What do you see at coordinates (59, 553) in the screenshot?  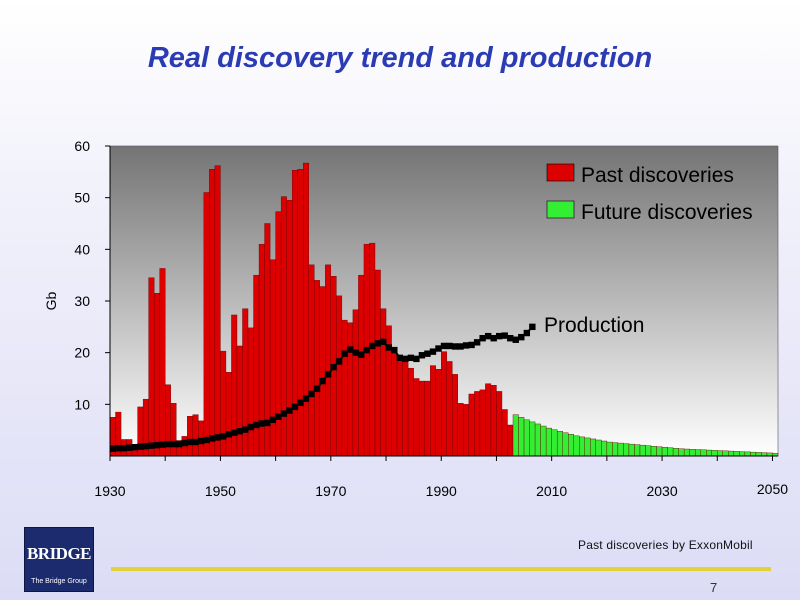 I see `logo-main-text: BRIDGE` at bounding box center [59, 553].